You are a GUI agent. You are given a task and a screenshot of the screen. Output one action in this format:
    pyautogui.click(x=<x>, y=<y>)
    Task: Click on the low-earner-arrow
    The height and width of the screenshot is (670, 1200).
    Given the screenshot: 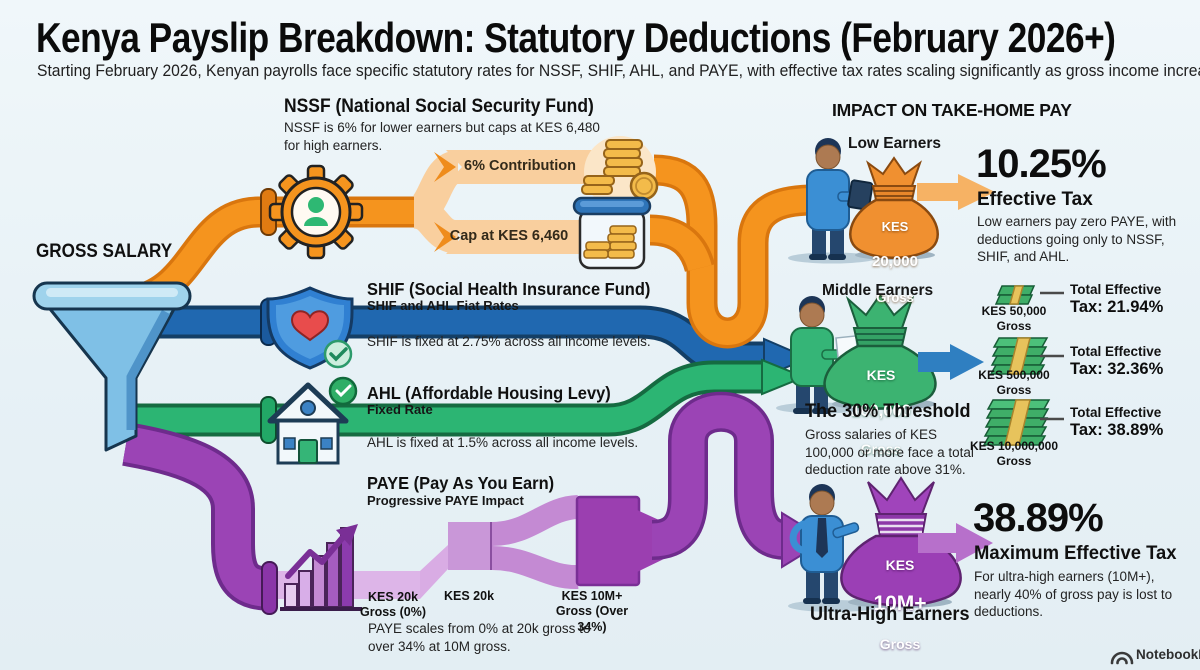 What is the action you would take?
    pyautogui.click(x=956, y=192)
    